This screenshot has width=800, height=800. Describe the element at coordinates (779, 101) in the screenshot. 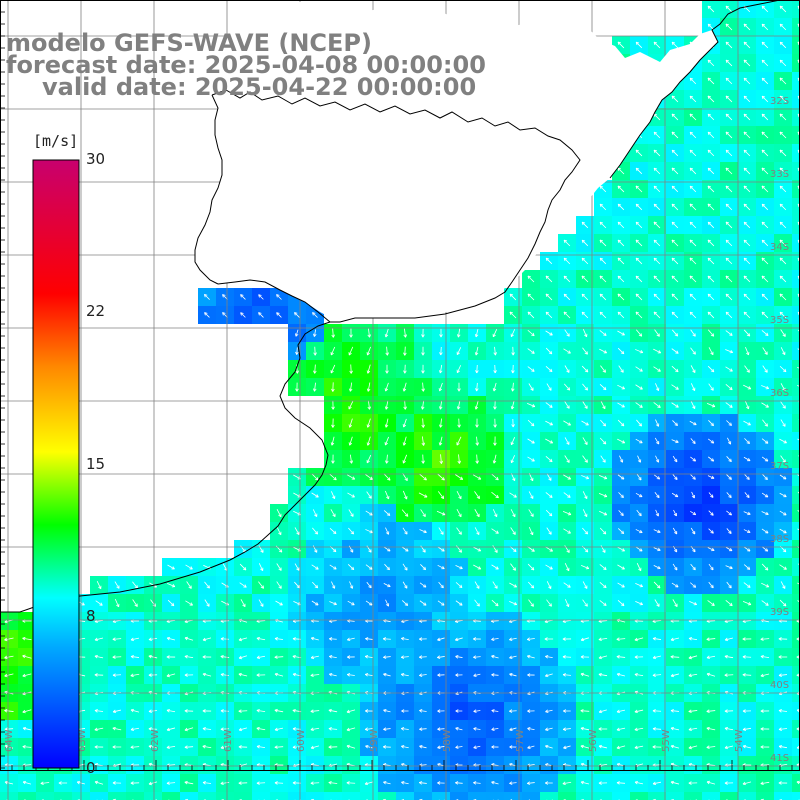

I see `latitude-label: 32S` at that location.